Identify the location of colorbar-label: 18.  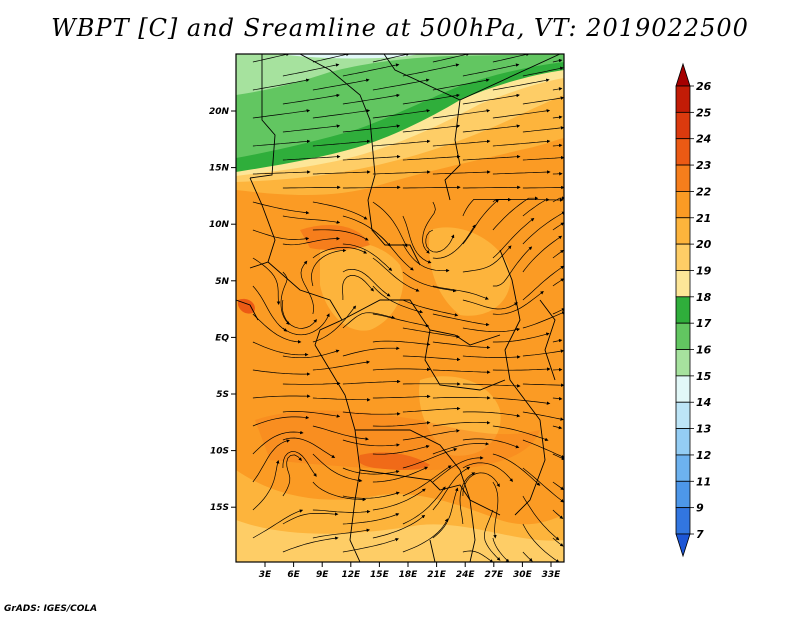
(704, 297).